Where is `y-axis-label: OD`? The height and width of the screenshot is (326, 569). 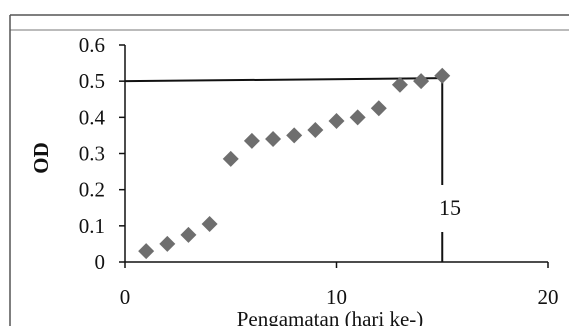 y-axis-label: OD is located at coordinates (41, 158).